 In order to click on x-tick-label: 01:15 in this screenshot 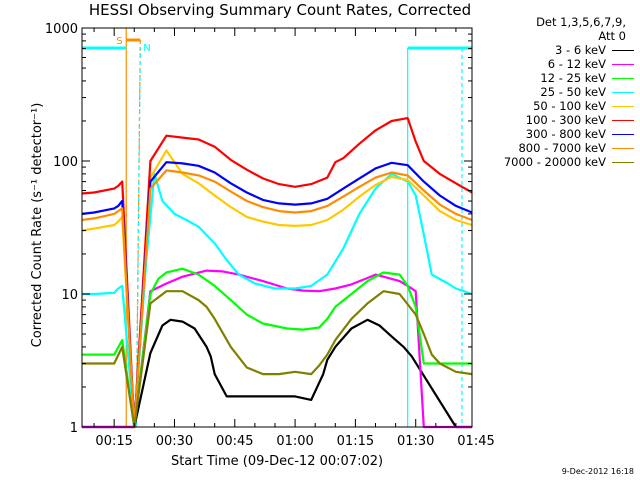, I will do `click(355, 441)`.